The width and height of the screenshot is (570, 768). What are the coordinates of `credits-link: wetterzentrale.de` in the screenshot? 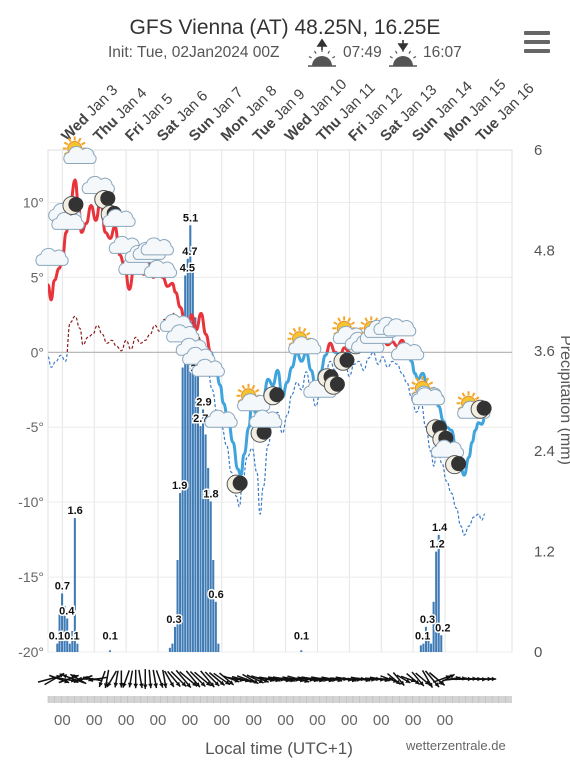 It's located at (456, 745).